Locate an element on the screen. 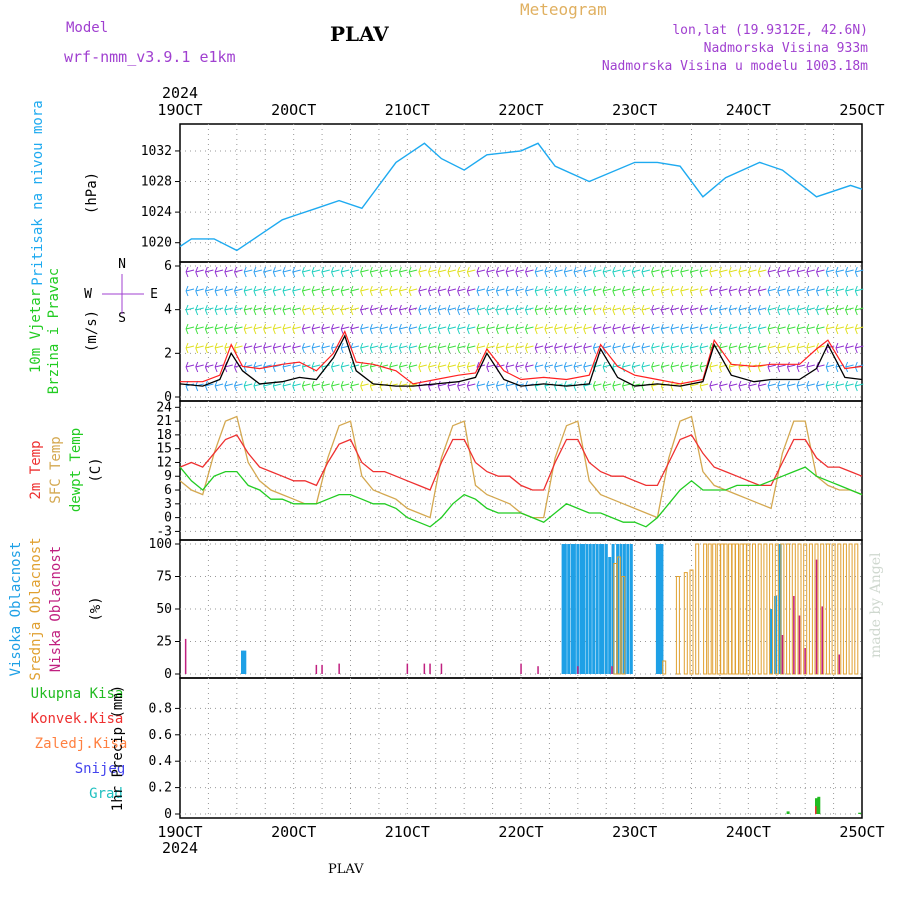  direction-legend-n: N is located at coordinates (122, 264).